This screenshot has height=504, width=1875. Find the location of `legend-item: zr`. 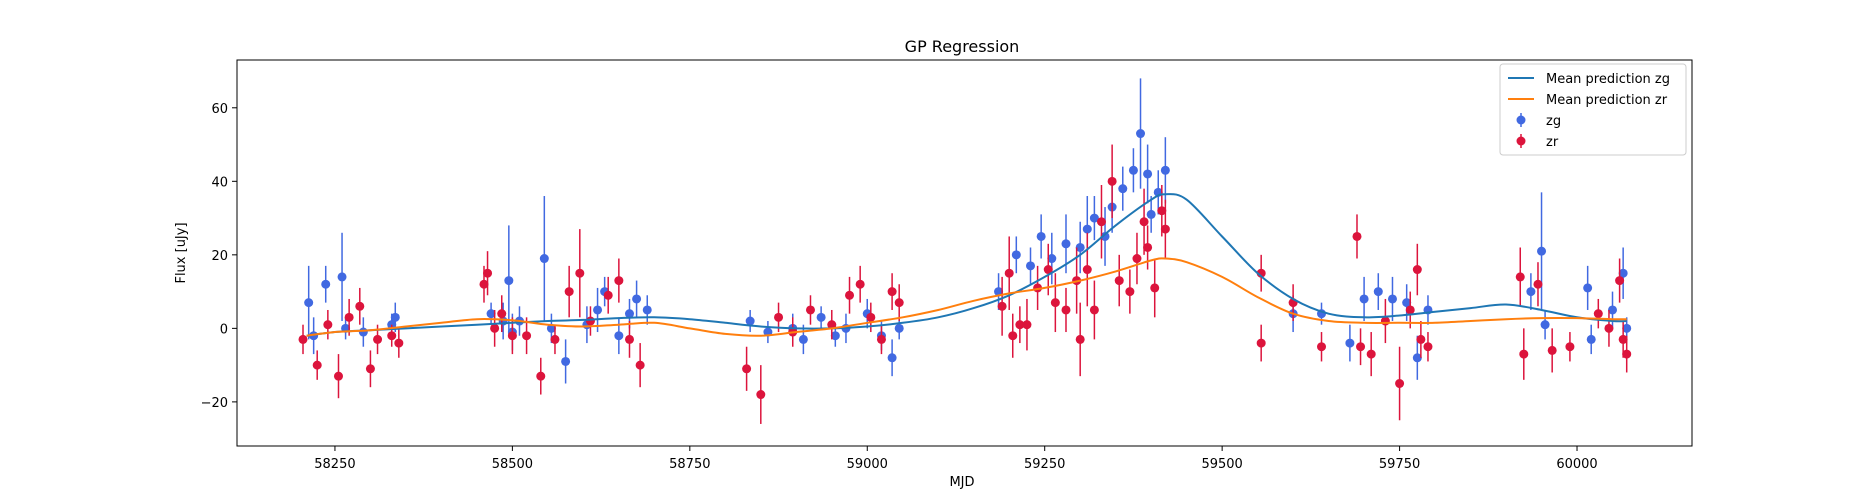

legend-item: zr is located at coordinates (1537, 142).